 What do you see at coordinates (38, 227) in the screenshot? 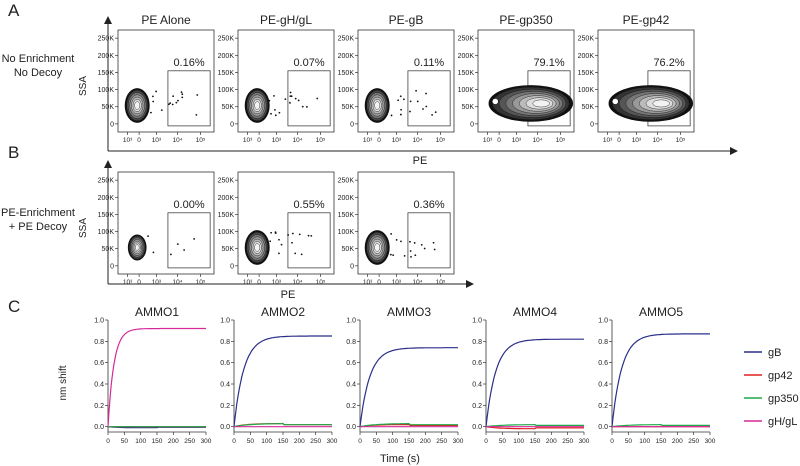
I see `row-label: + PE Decoy` at bounding box center [38, 227].